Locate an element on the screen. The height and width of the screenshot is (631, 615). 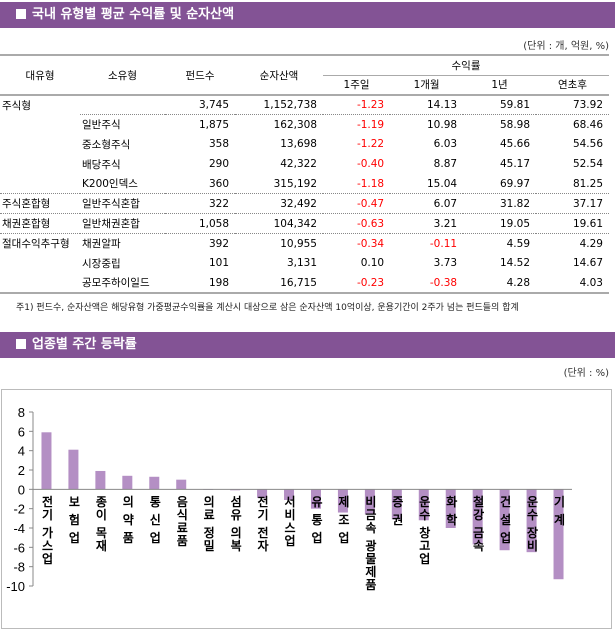
x-tick-label: 종이 목재 is located at coordinates (101, 524).